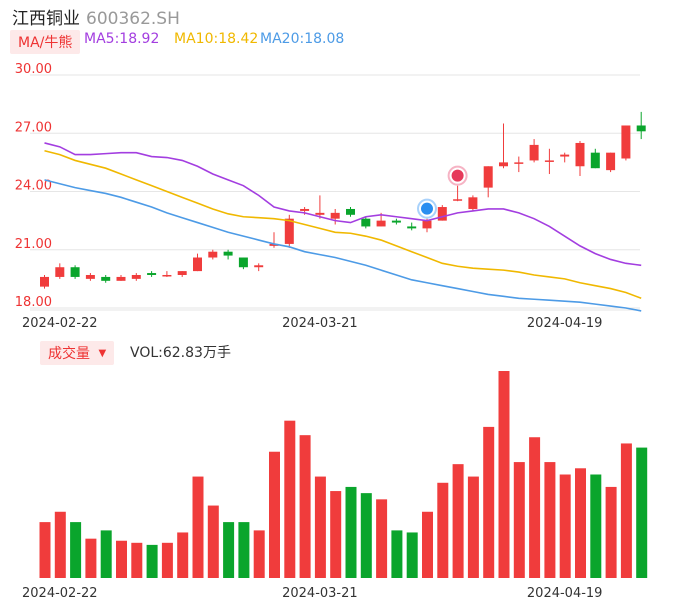 The height and width of the screenshot is (606, 686). What do you see at coordinates (33, 244) in the screenshot?
I see `y-tick-label: 21.00` at bounding box center [33, 244].